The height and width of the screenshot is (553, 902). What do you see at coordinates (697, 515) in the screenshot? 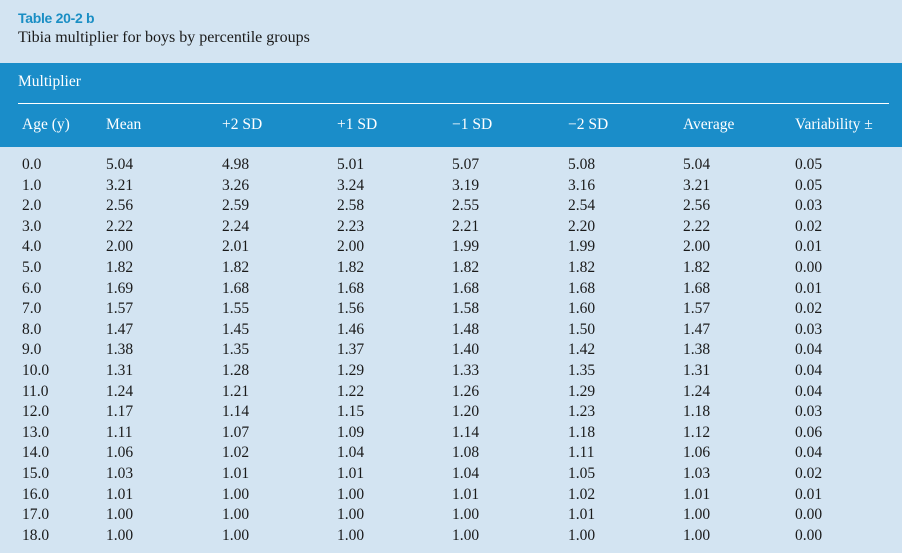
I see `cell-average: 1.00` at bounding box center [697, 515].